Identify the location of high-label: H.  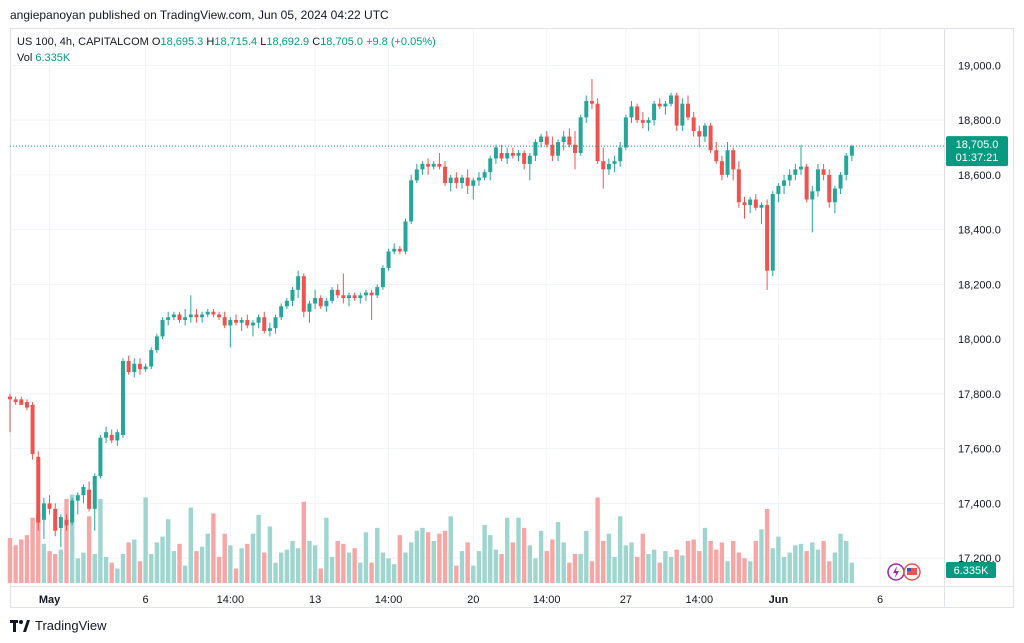
(210, 42).